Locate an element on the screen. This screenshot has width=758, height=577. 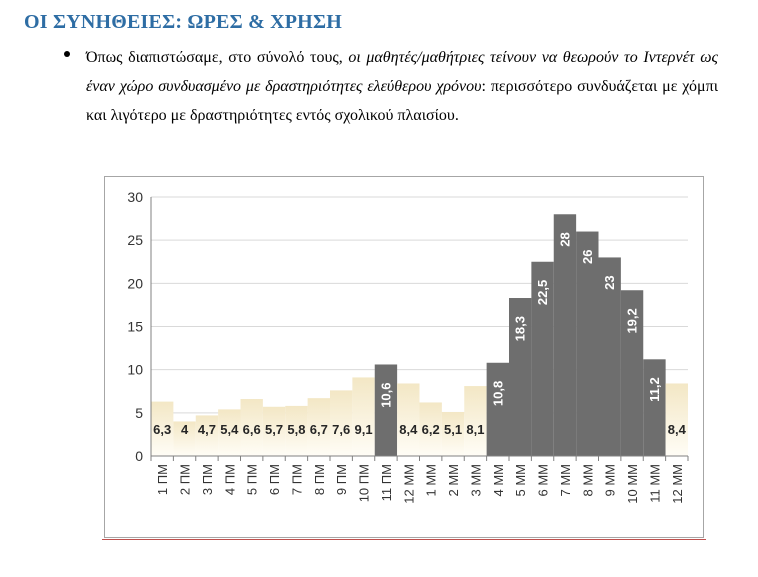
section-heading: ΟΙ ΣΥΝΗΘΕΙΕΣ: ΩΡΕΣ & ΧΡΗΣΗ is located at coordinates (183, 22).